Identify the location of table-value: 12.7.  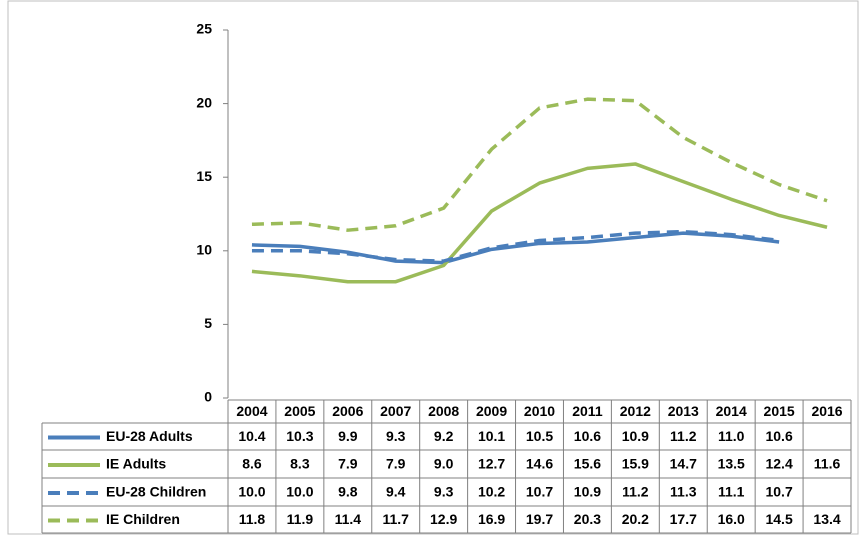
(491, 464).